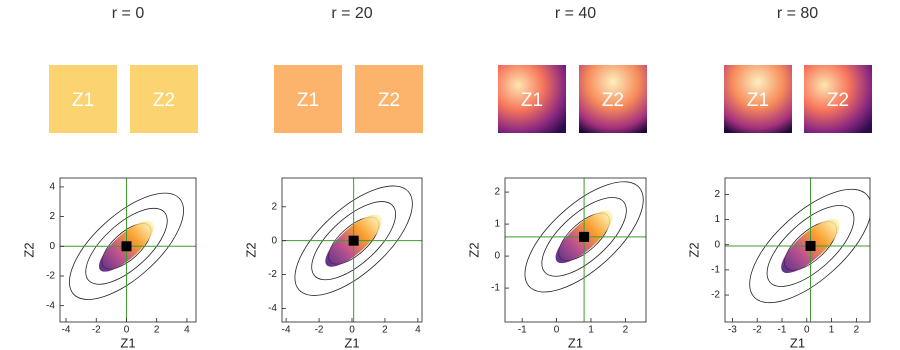  What do you see at coordinates (128, 13) in the screenshot?
I see `panel-title: r = 0` at bounding box center [128, 13].